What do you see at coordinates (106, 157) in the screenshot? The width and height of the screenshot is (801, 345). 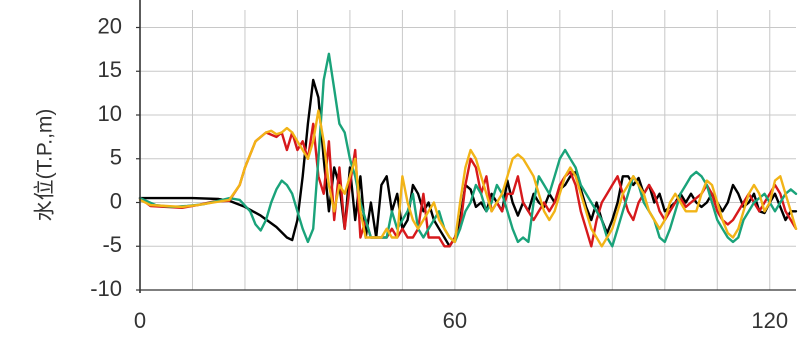 I see `y-tick-labels: 20 15 10 5 0 -5 -10` at bounding box center [106, 157].